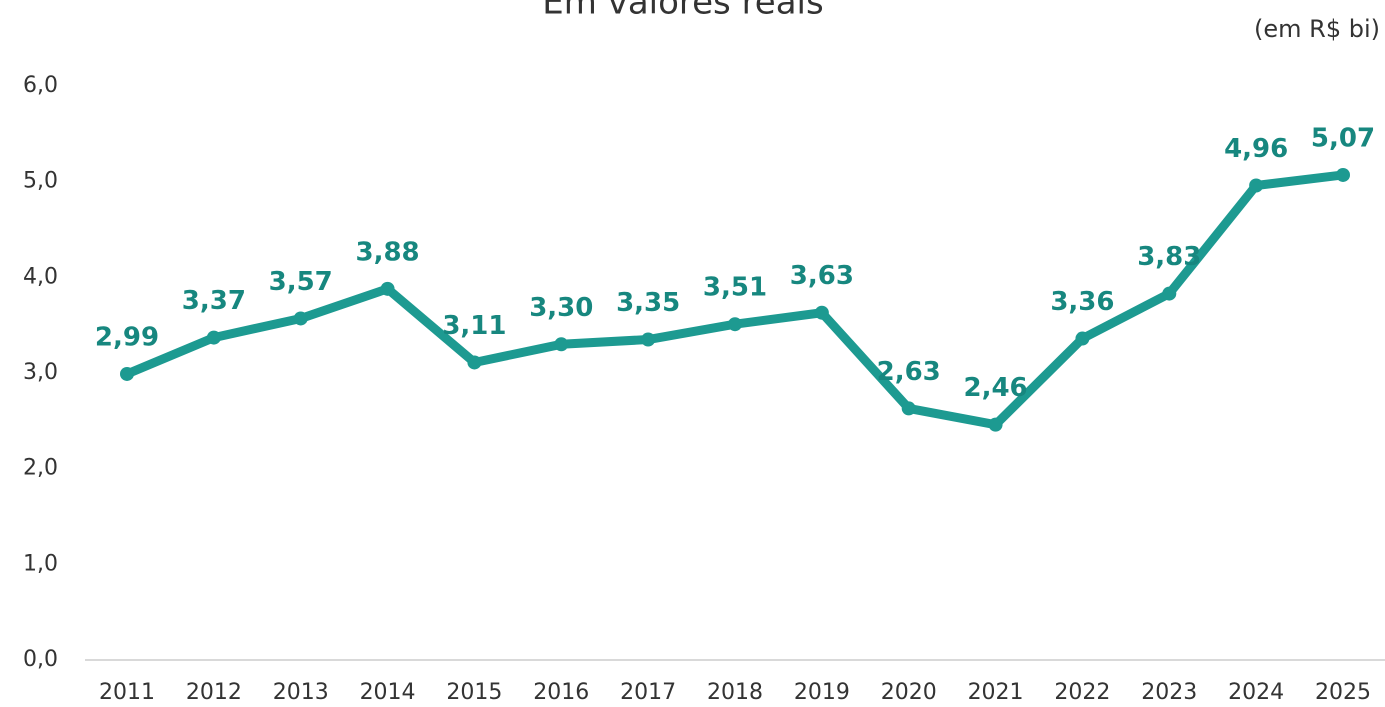 This screenshot has height=707, width=1385. What do you see at coordinates (127, 337) in the screenshot?
I see `data-label: 2,99` at bounding box center [127, 337].